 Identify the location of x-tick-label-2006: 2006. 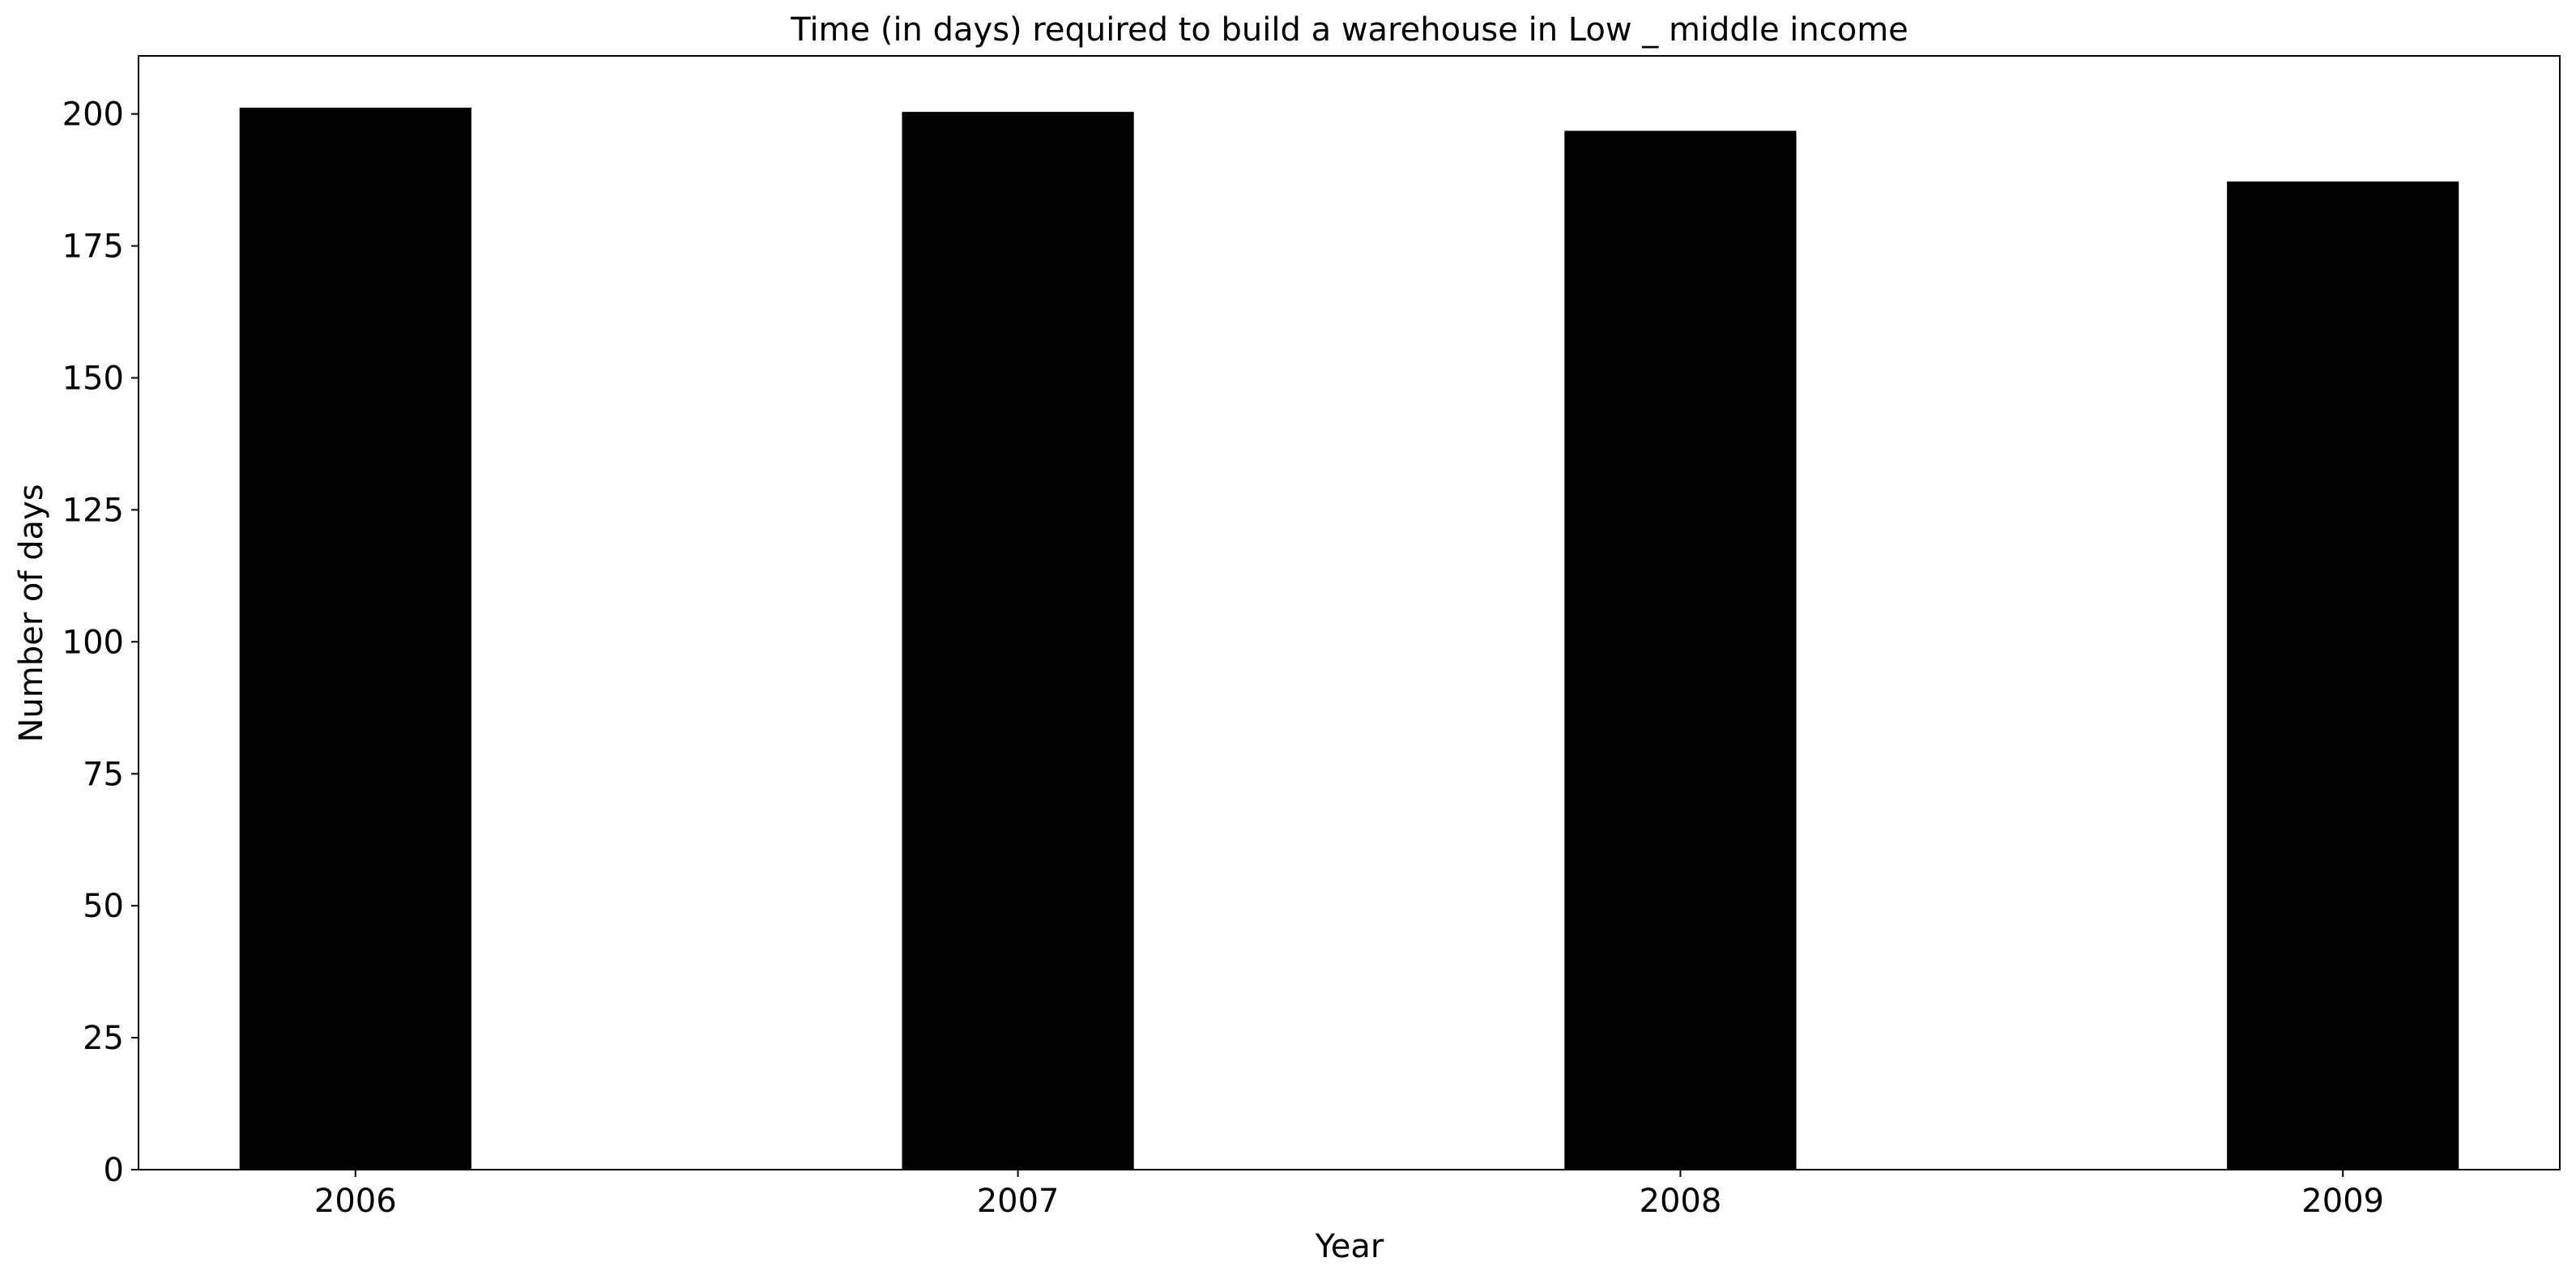
(356, 1201).